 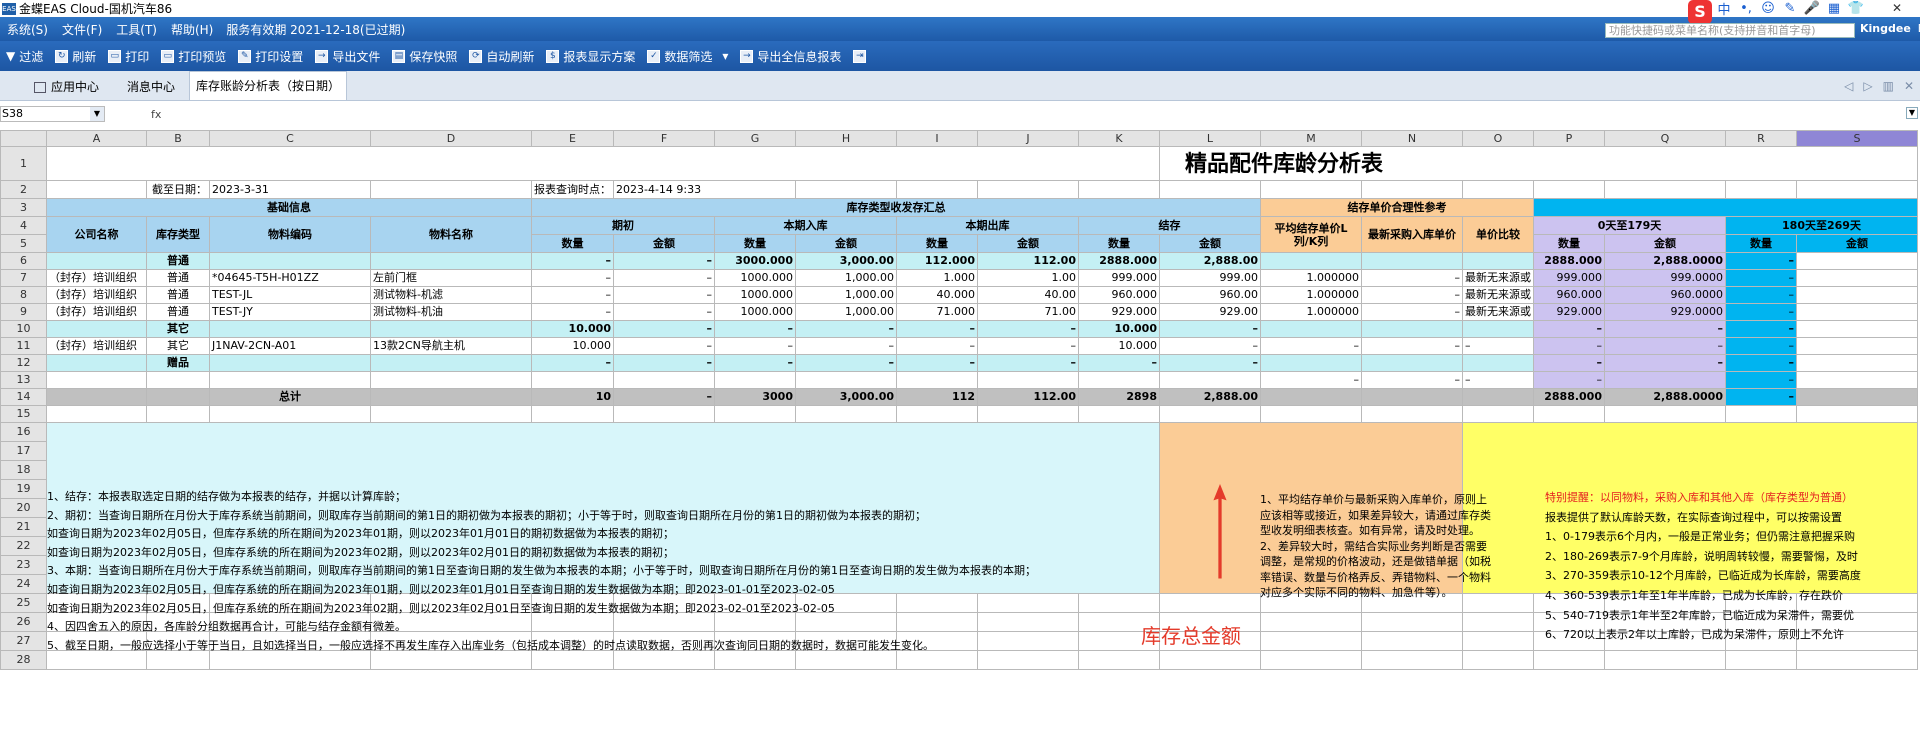 I want to click on cell-K11: 10.000, so click(x=1119, y=346).